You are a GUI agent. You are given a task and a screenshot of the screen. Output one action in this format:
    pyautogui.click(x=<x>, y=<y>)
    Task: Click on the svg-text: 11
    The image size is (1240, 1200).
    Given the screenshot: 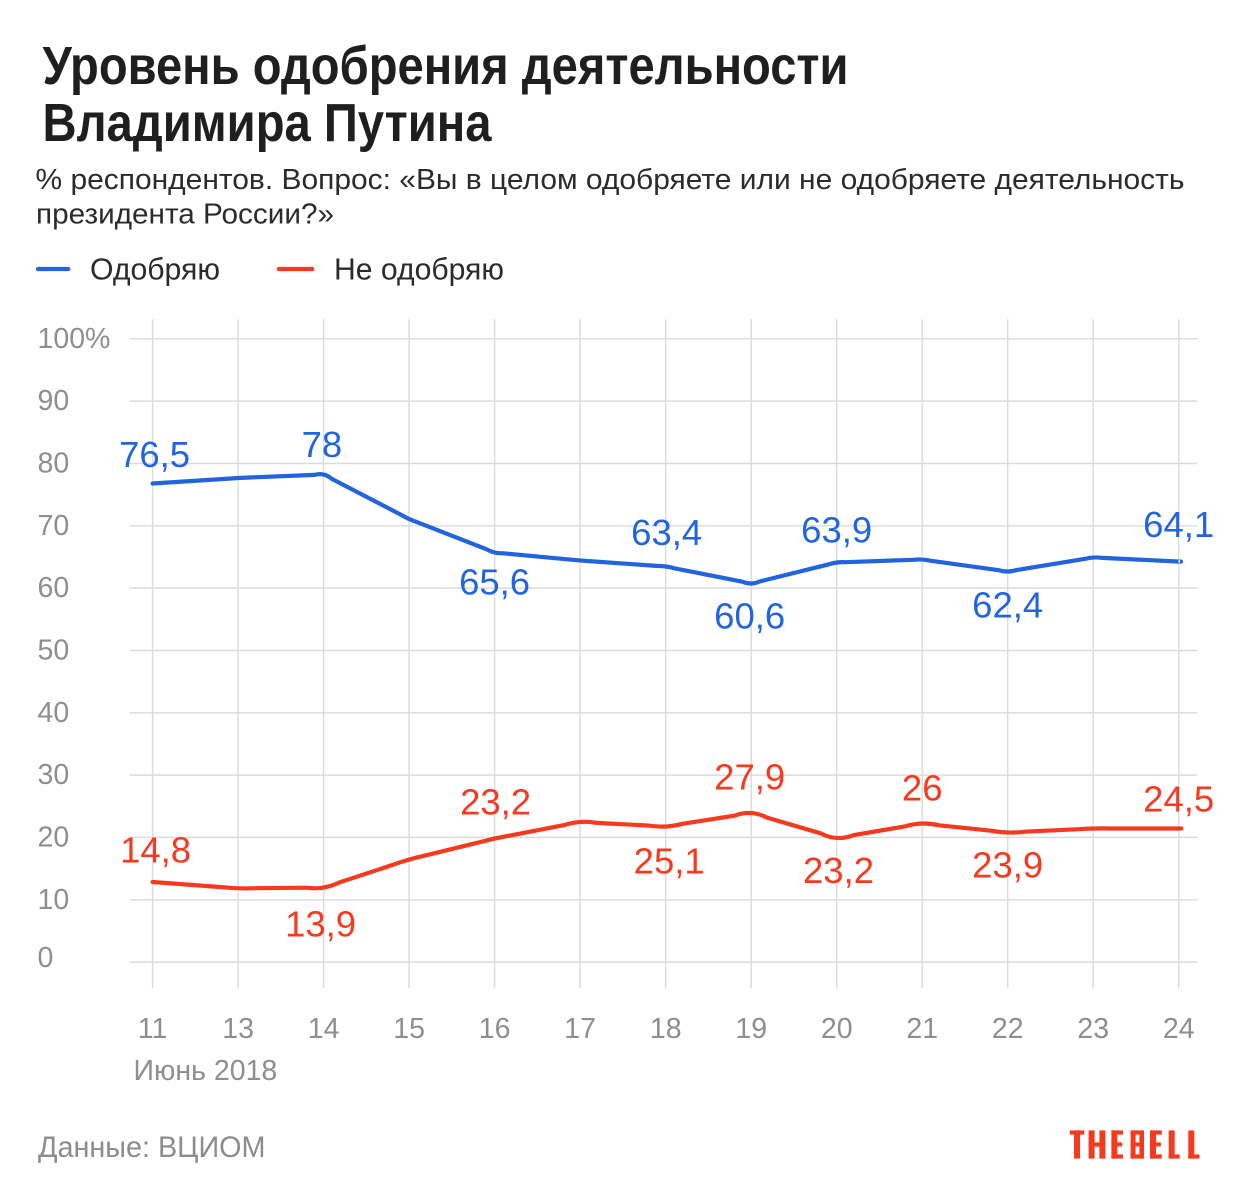 What is the action you would take?
    pyautogui.click(x=153, y=1029)
    